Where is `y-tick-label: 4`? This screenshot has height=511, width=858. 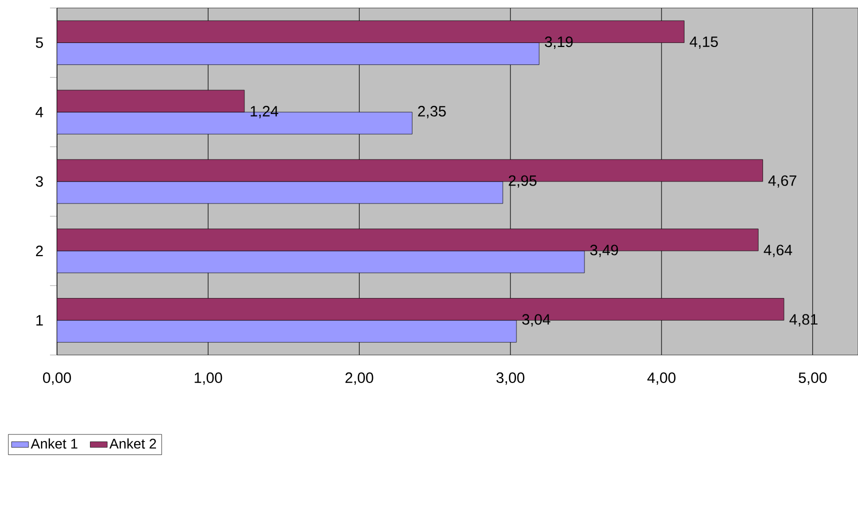 y-tick-label: 4 is located at coordinates (40, 112).